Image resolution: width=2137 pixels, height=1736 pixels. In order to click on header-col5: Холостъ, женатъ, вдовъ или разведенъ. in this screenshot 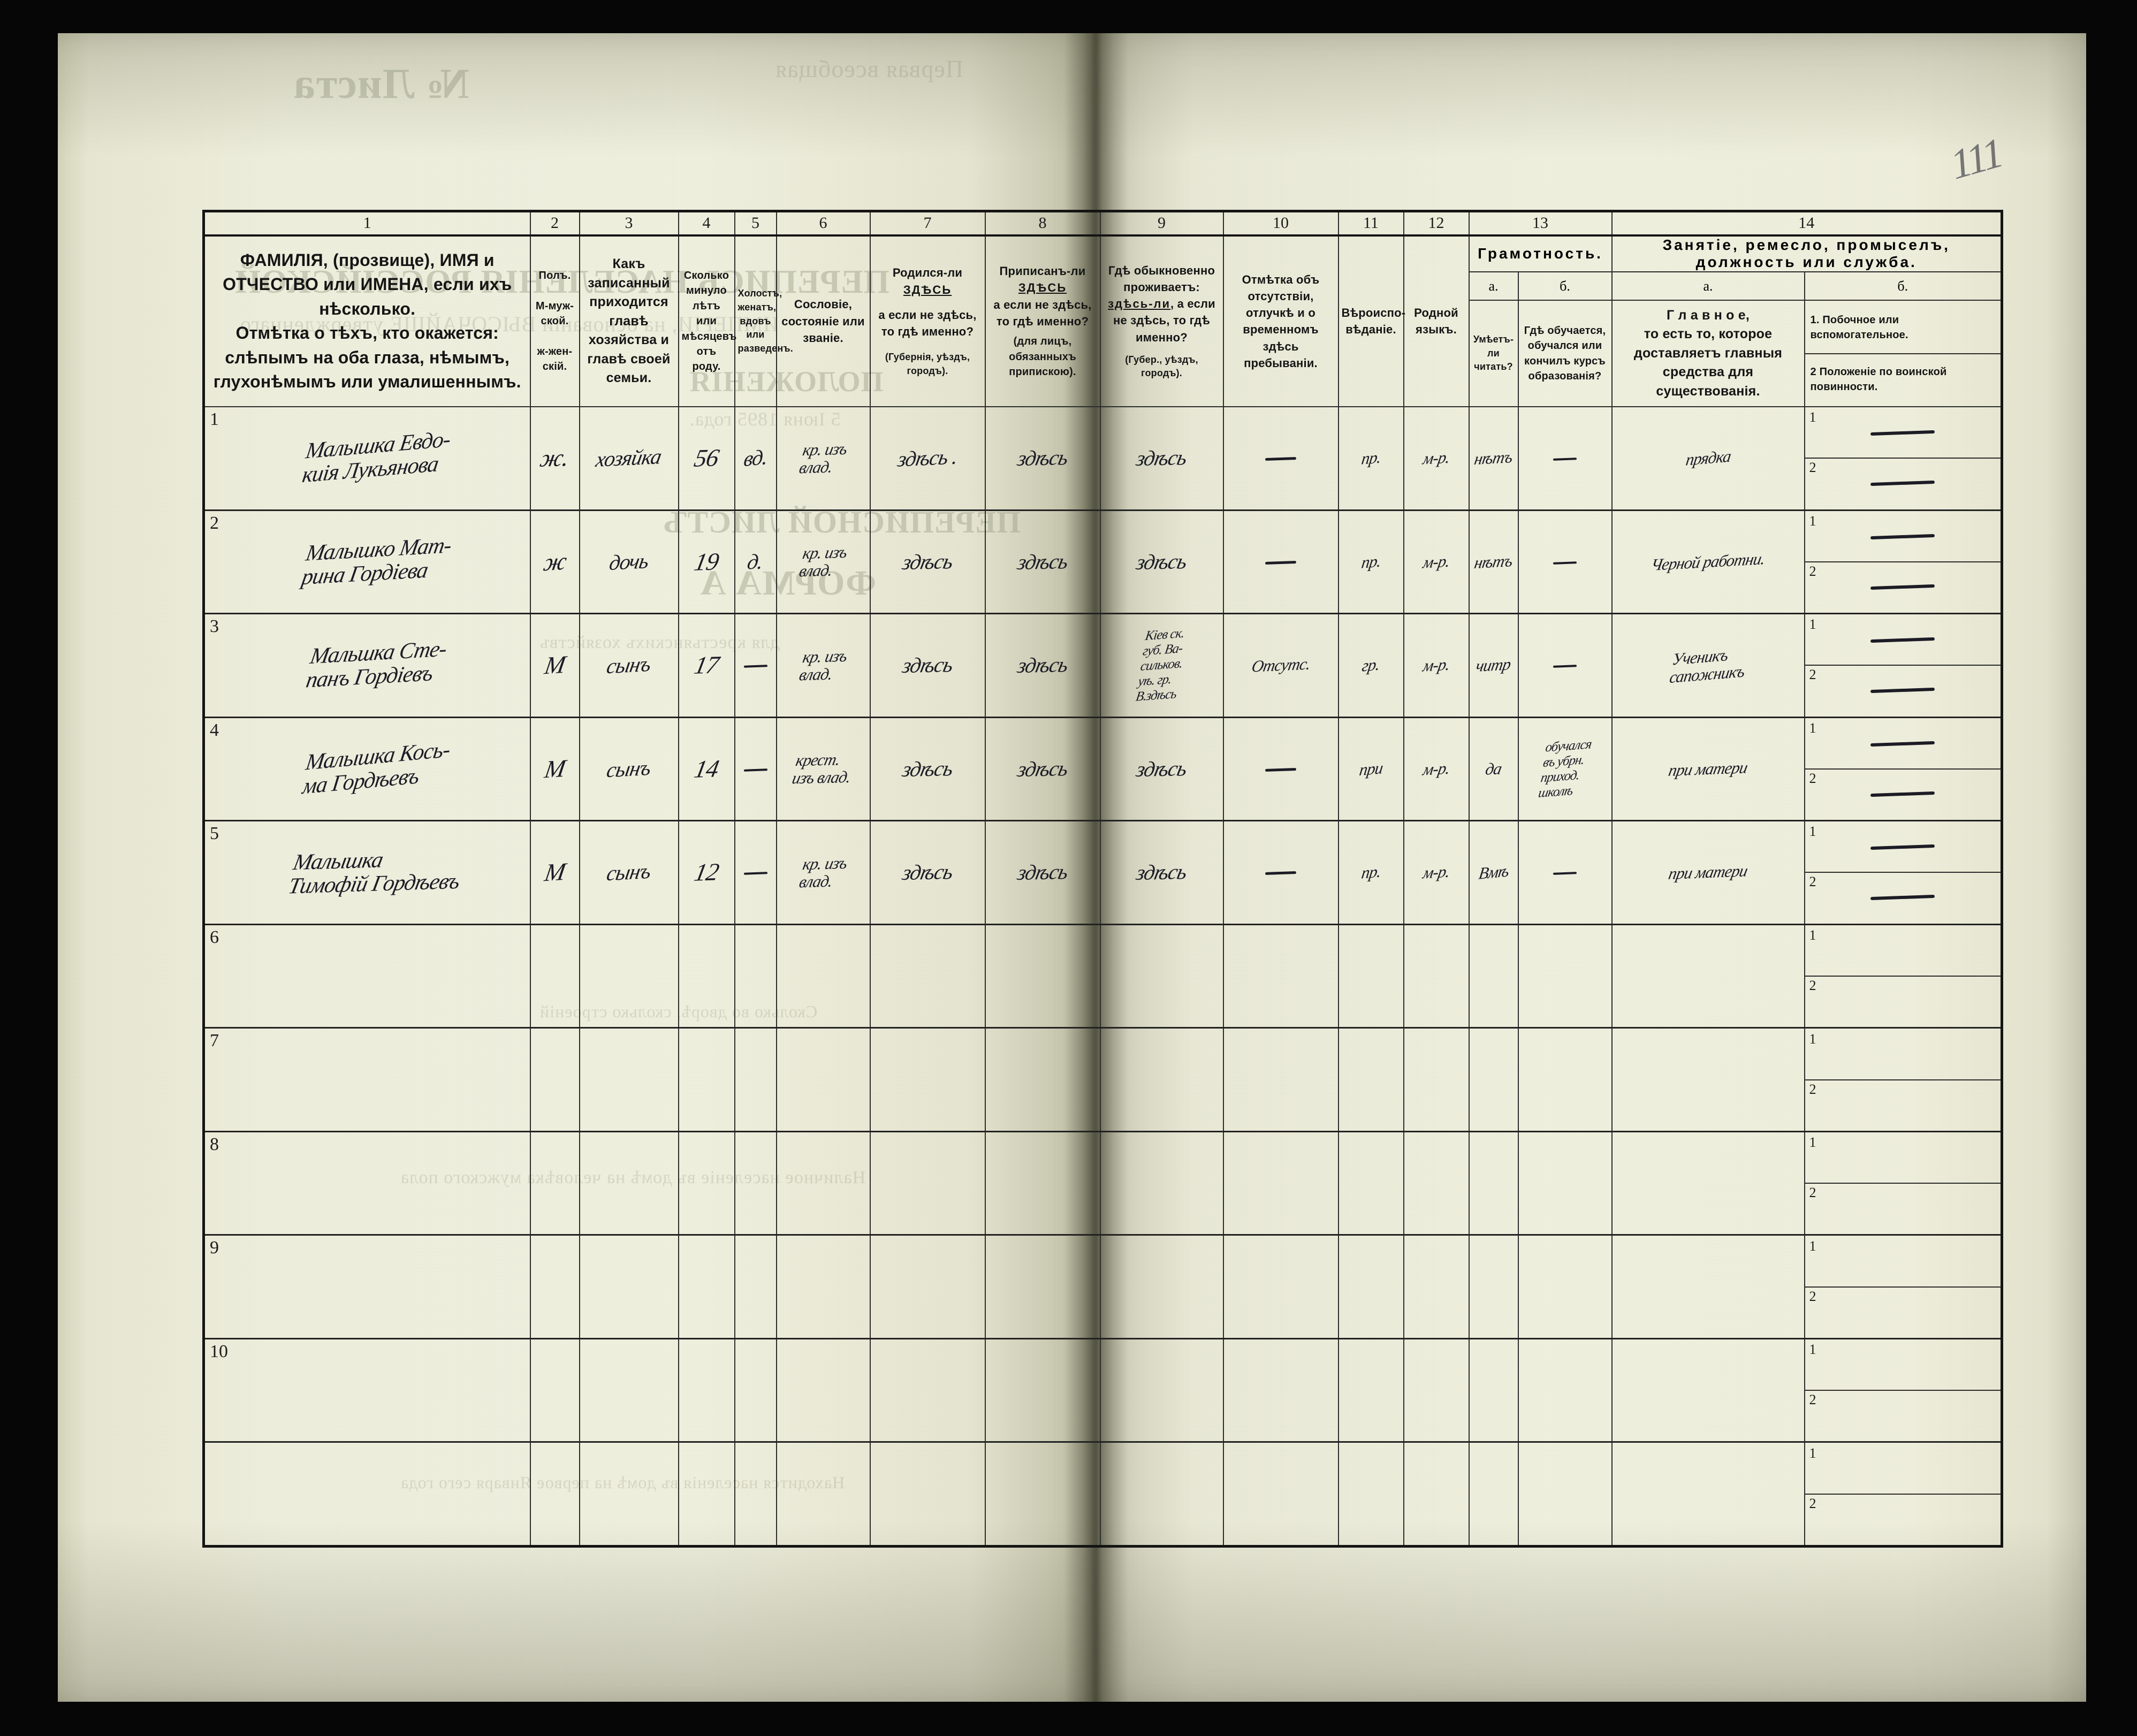, I will do `click(763, 321)`.